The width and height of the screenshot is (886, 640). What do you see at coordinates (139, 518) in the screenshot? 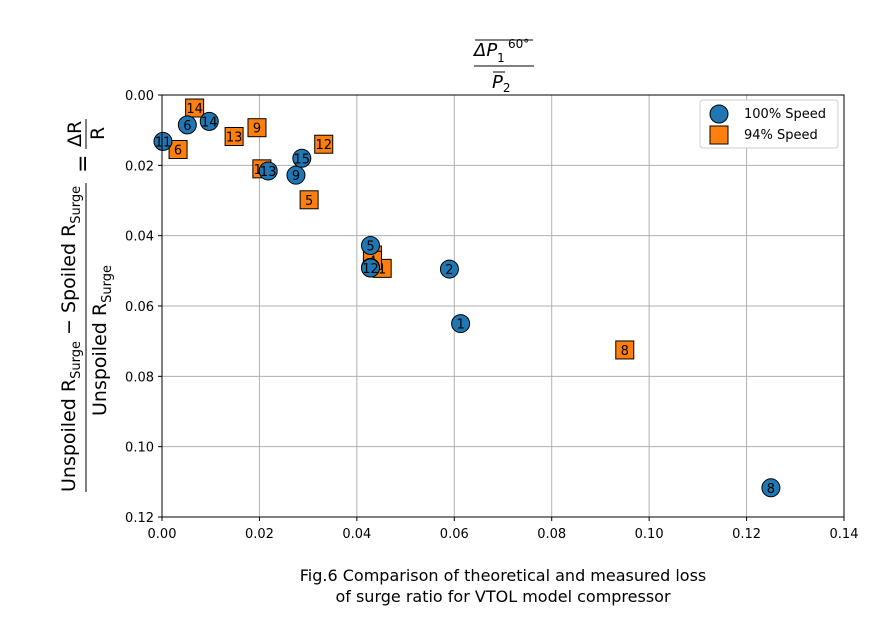
I see `y-tick-label: 0.12` at bounding box center [139, 518].